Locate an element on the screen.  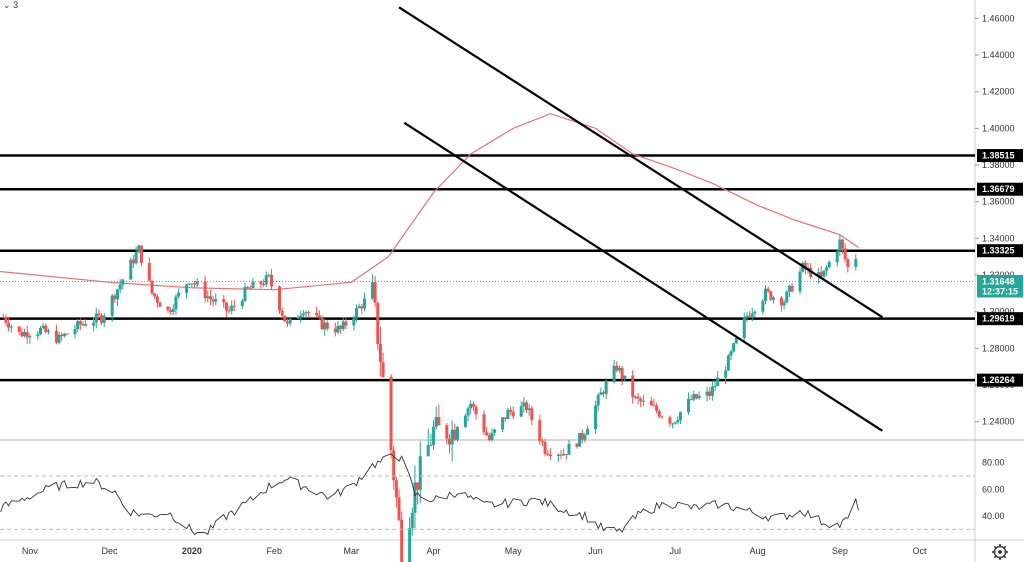
level-badge-label: 1.26264 is located at coordinates (998, 380).